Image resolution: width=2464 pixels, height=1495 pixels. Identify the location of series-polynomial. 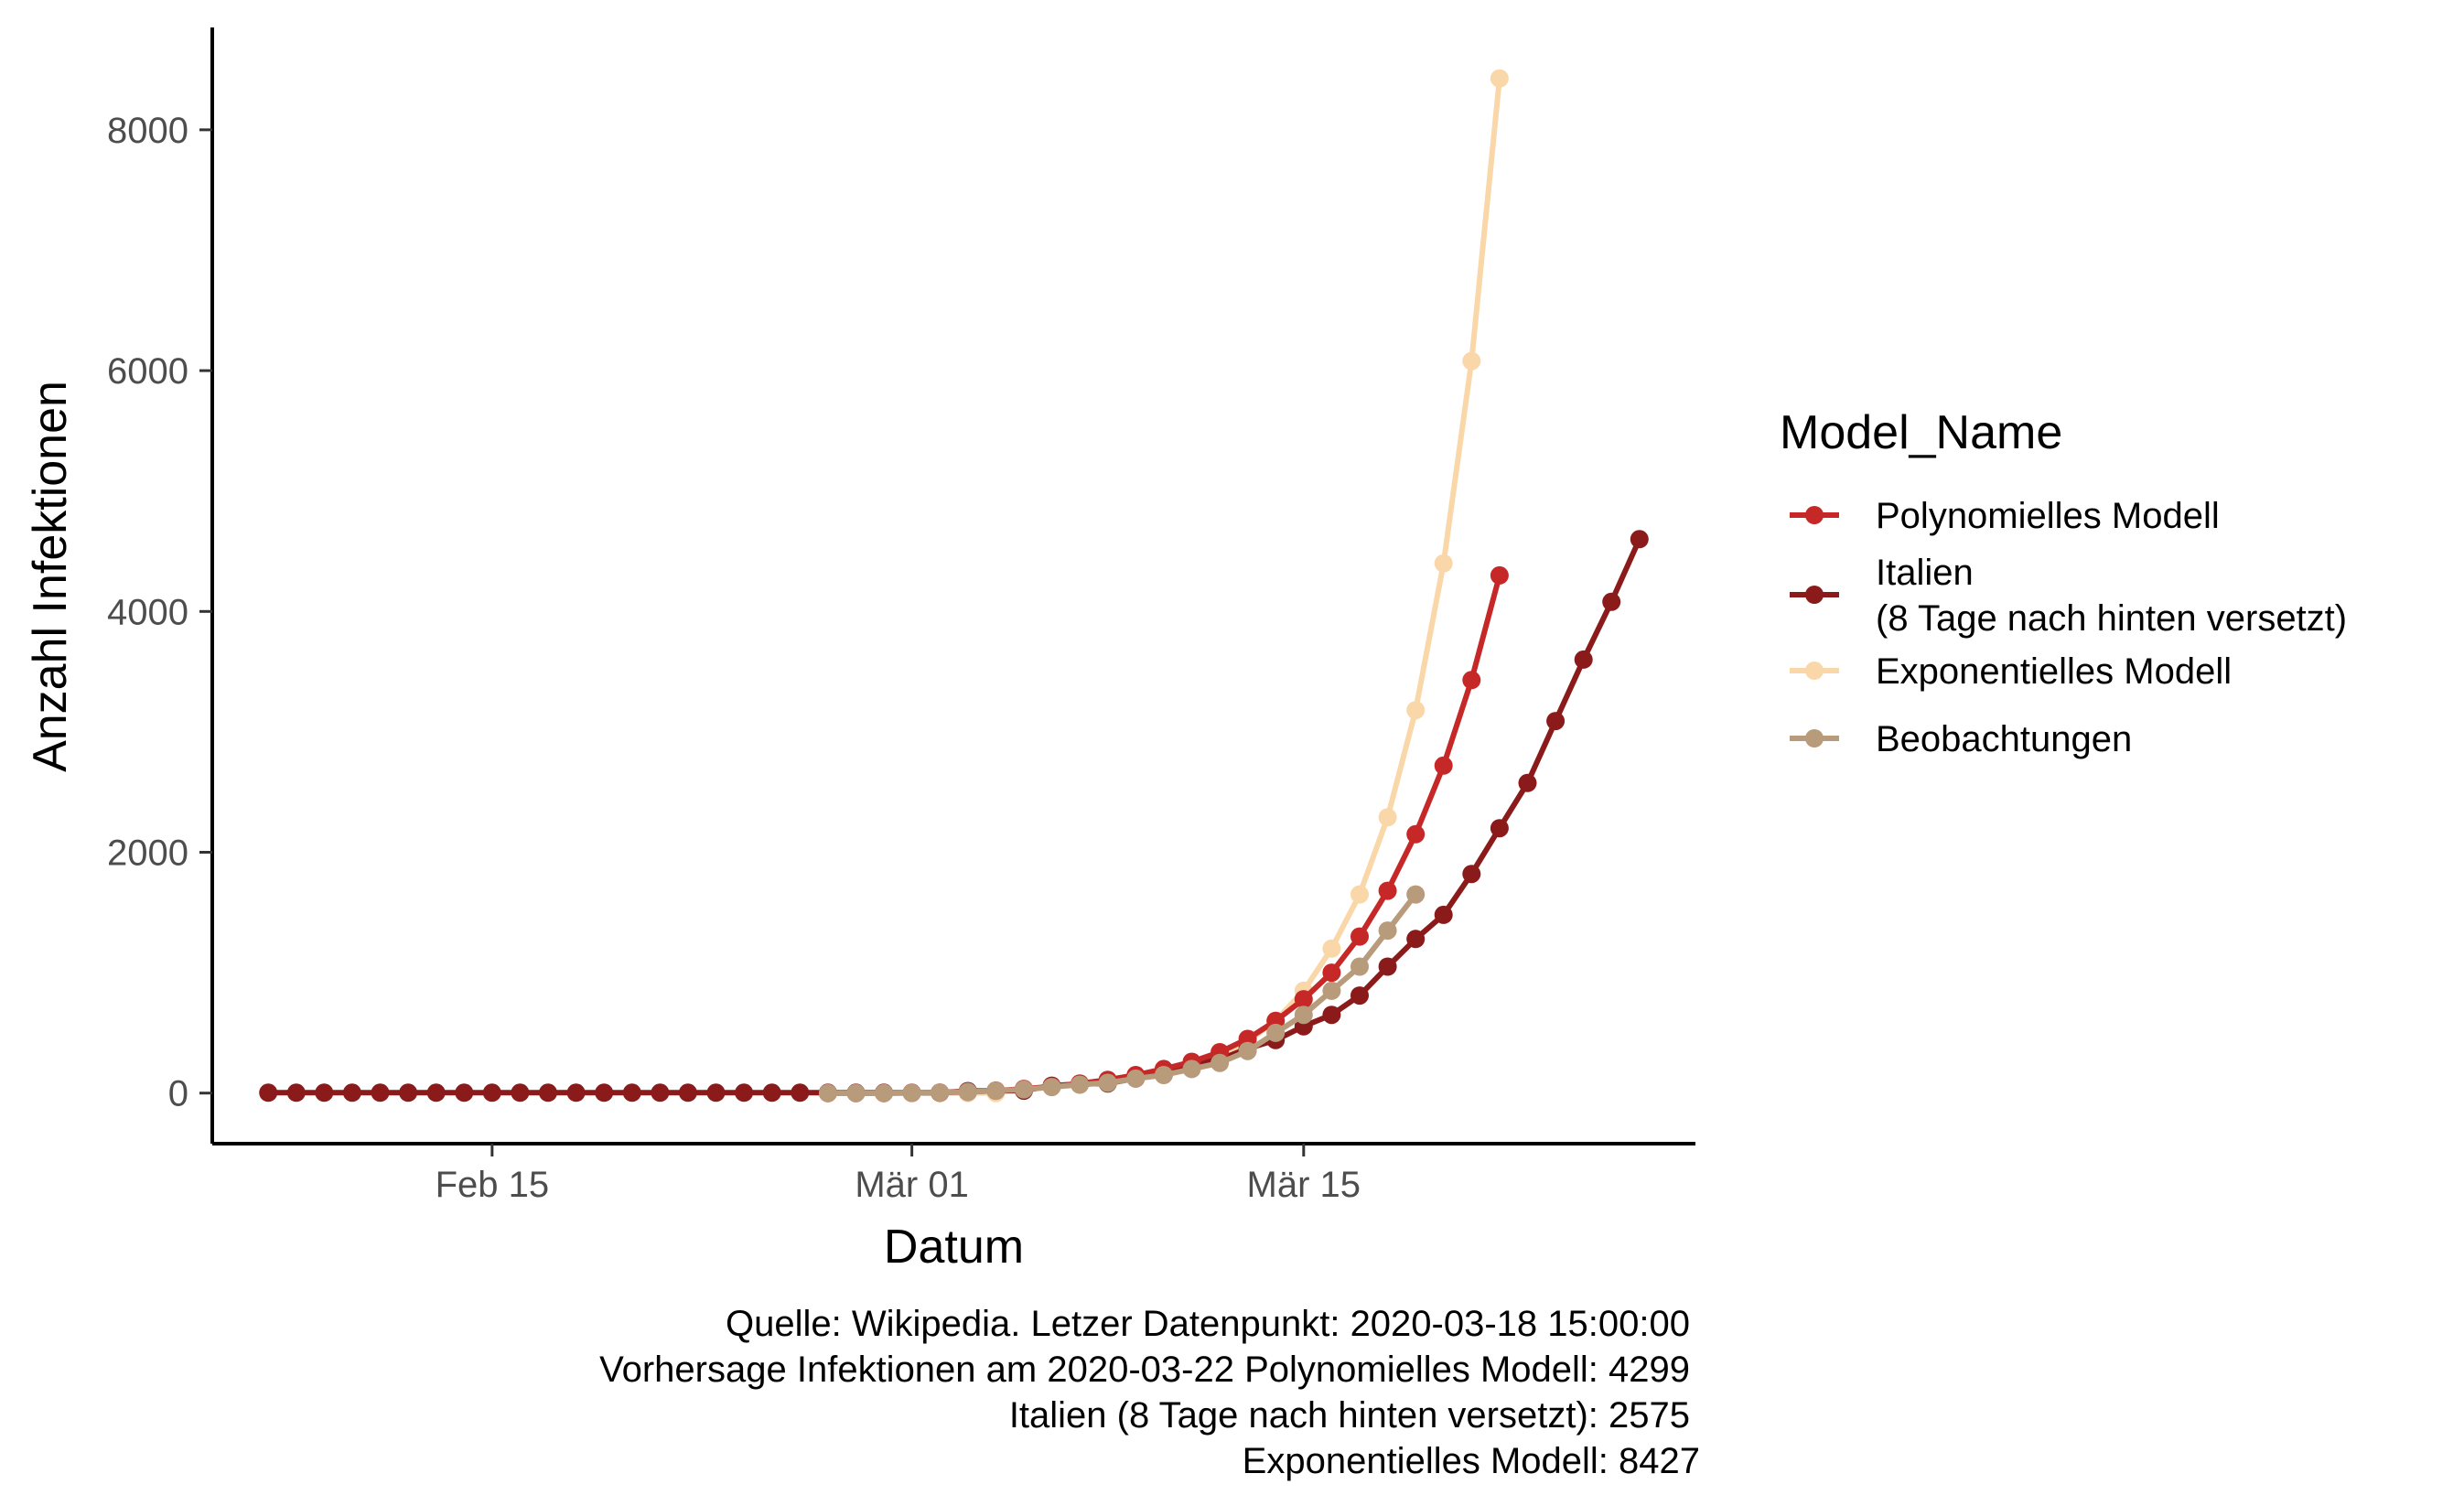
(1163, 833).